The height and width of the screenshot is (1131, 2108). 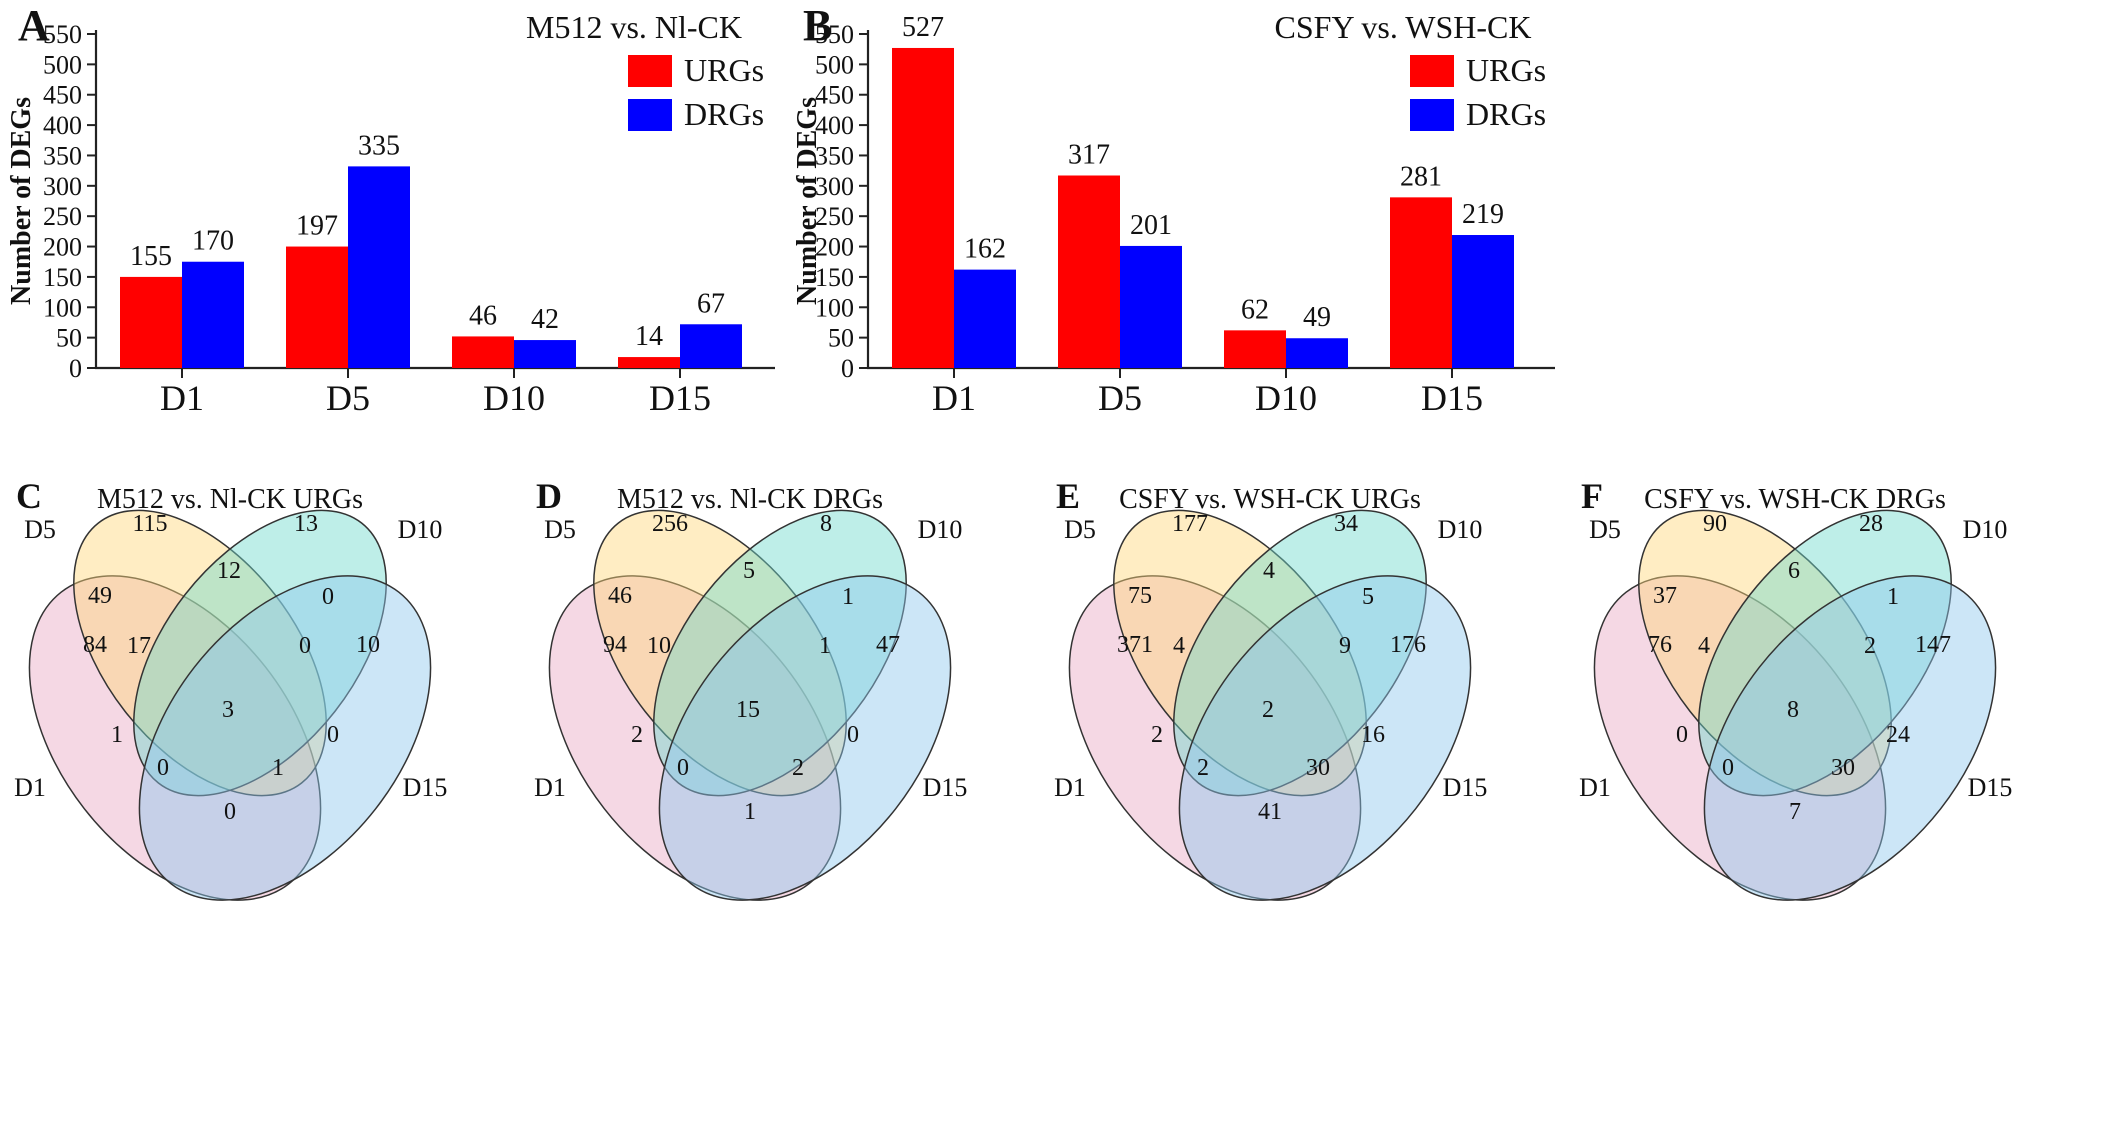 What do you see at coordinates (1190, 524) in the screenshot?
I see `venn-region-value: 177` at bounding box center [1190, 524].